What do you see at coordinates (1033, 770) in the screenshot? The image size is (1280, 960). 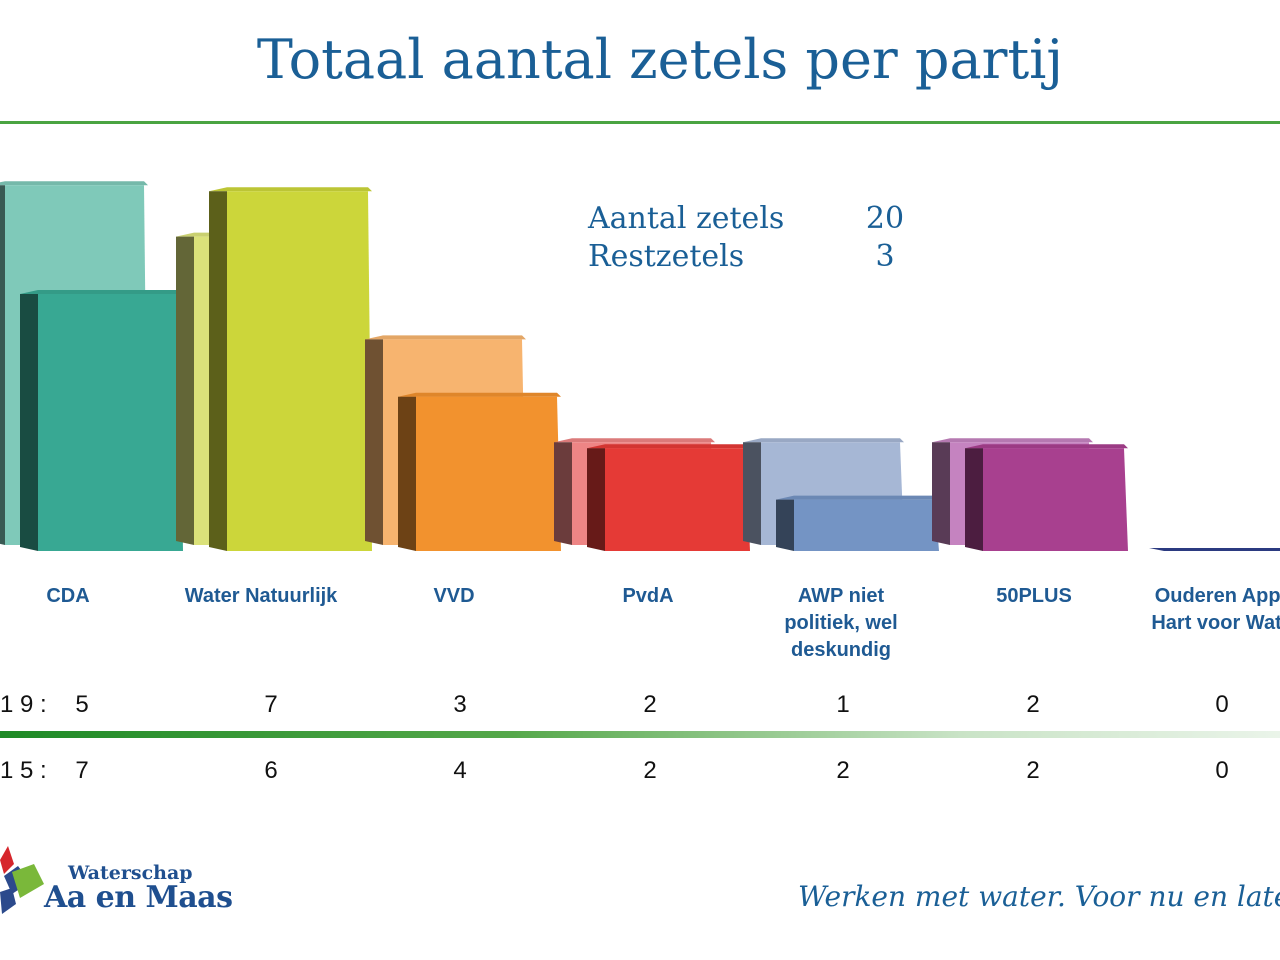 I see `value-2015-5: 2` at bounding box center [1033, 770].